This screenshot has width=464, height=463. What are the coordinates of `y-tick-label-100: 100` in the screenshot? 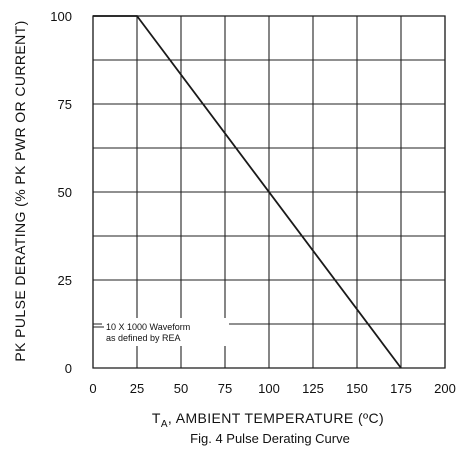 It's located at (61, 16).